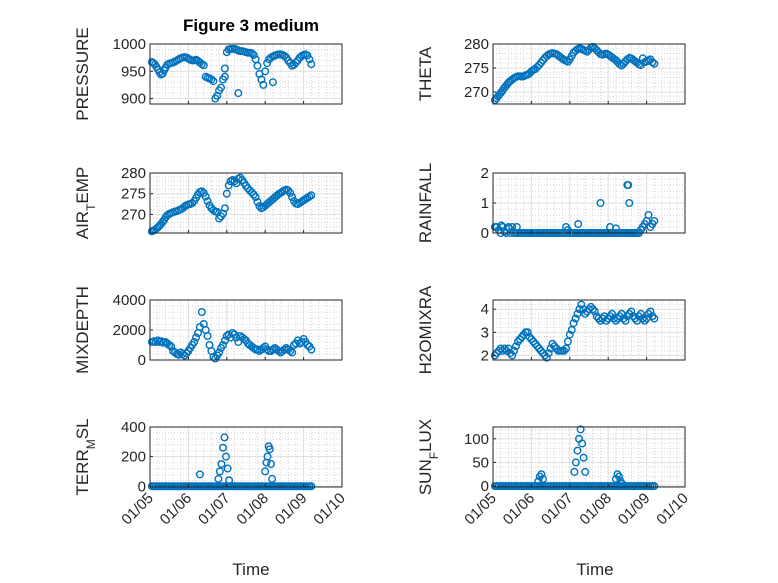 The width and height of the screenshot is (778, 583). I want to click on y-axis-label: THETA, so click(425, 73).